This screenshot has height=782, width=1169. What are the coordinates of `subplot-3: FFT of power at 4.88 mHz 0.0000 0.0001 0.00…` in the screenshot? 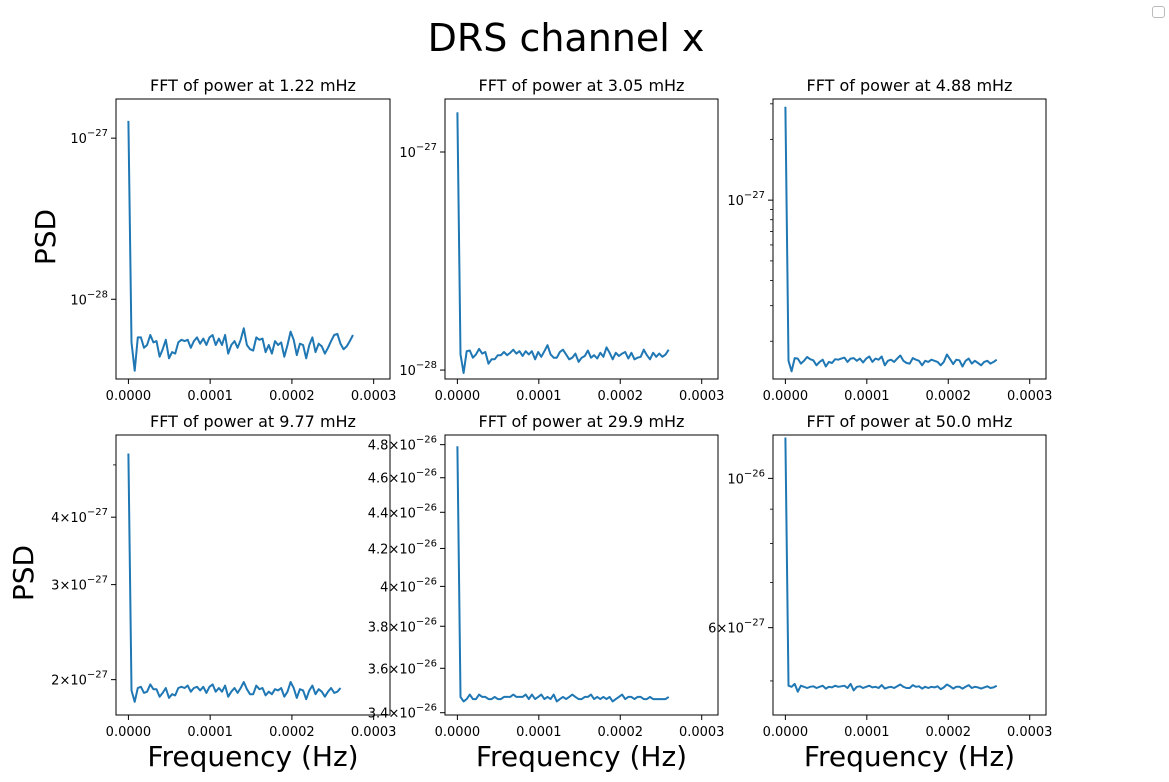 It's located at (889, 240).